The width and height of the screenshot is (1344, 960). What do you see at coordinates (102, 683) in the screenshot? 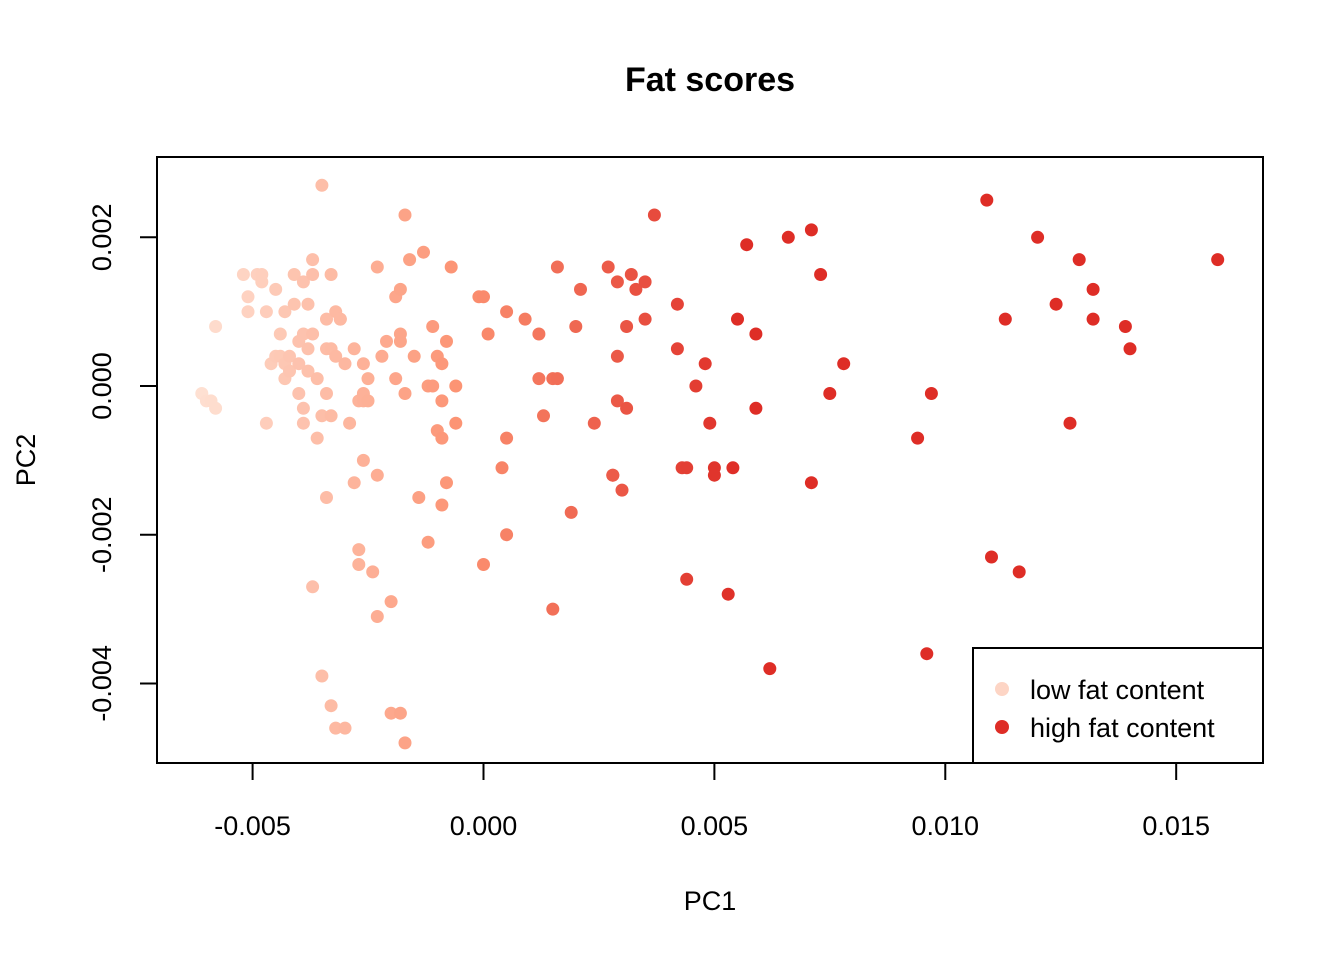
I see `y-tick-label: -0.004` at bounding box center [102, 683].